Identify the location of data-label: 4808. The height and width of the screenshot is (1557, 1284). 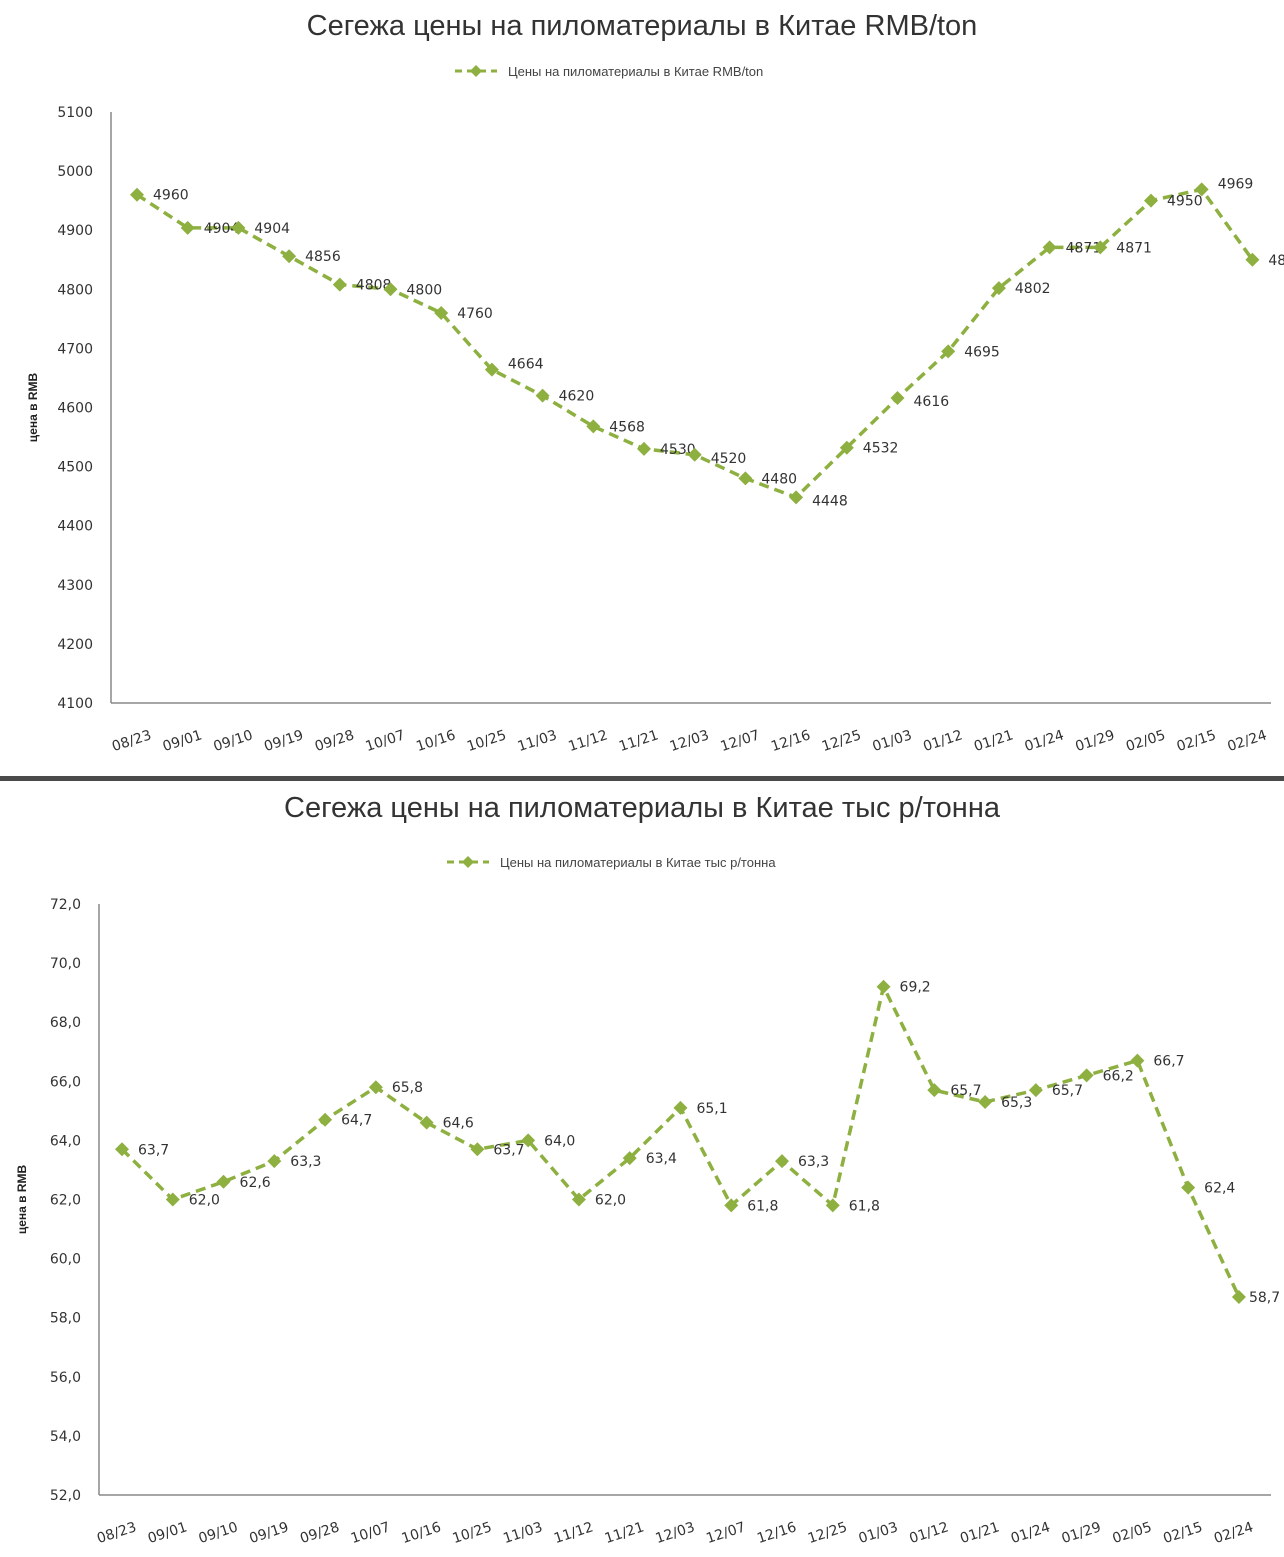
(374, 286).